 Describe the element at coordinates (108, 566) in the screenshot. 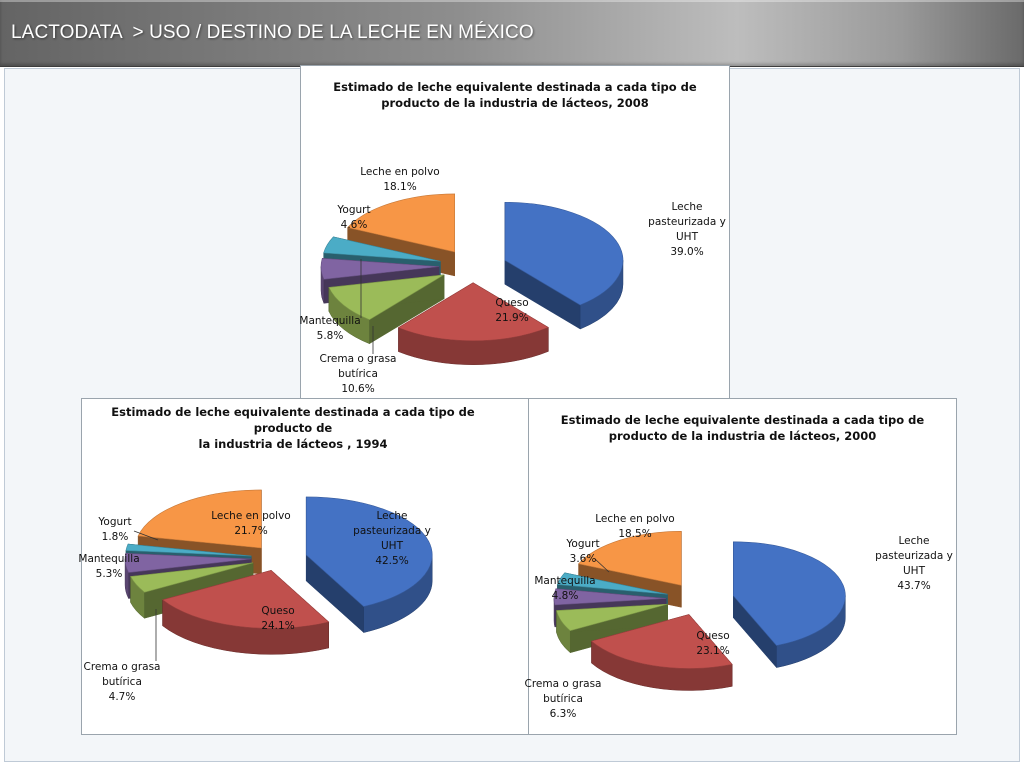

I see `data-label-mantequilla: Mantequilla 5.3%` at that location.